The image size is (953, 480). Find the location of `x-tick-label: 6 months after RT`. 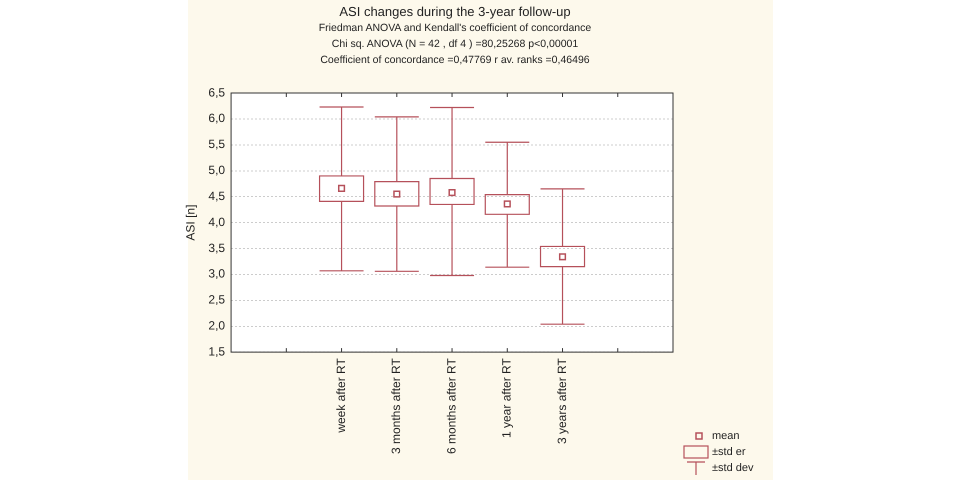

x-tick-label: 6 months after RT is located at coordinates (451, 406).